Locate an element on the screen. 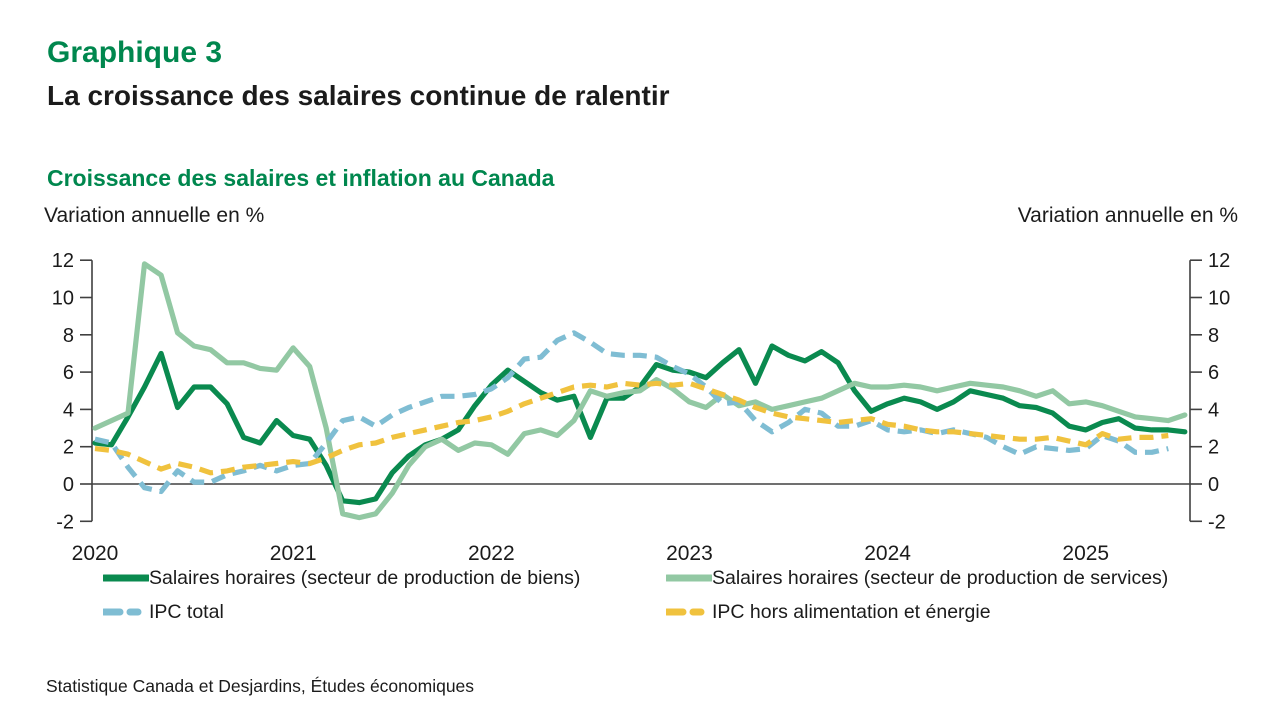  right-y-tick-label: 8 is located at coordinates (1213, 336).